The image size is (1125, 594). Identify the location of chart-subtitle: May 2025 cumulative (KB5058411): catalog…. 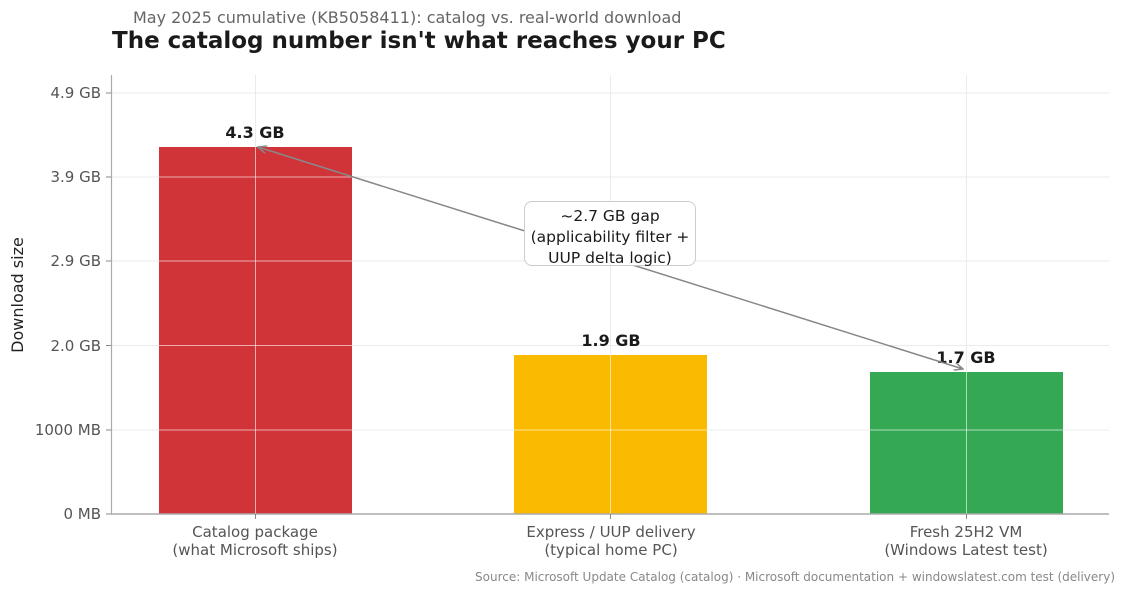
(407, 17).